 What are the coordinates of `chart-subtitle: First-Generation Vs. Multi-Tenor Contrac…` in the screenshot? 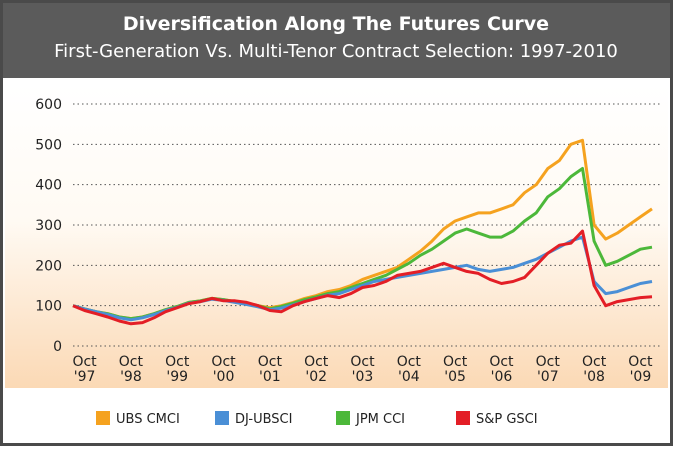 It's located at (336, 51).